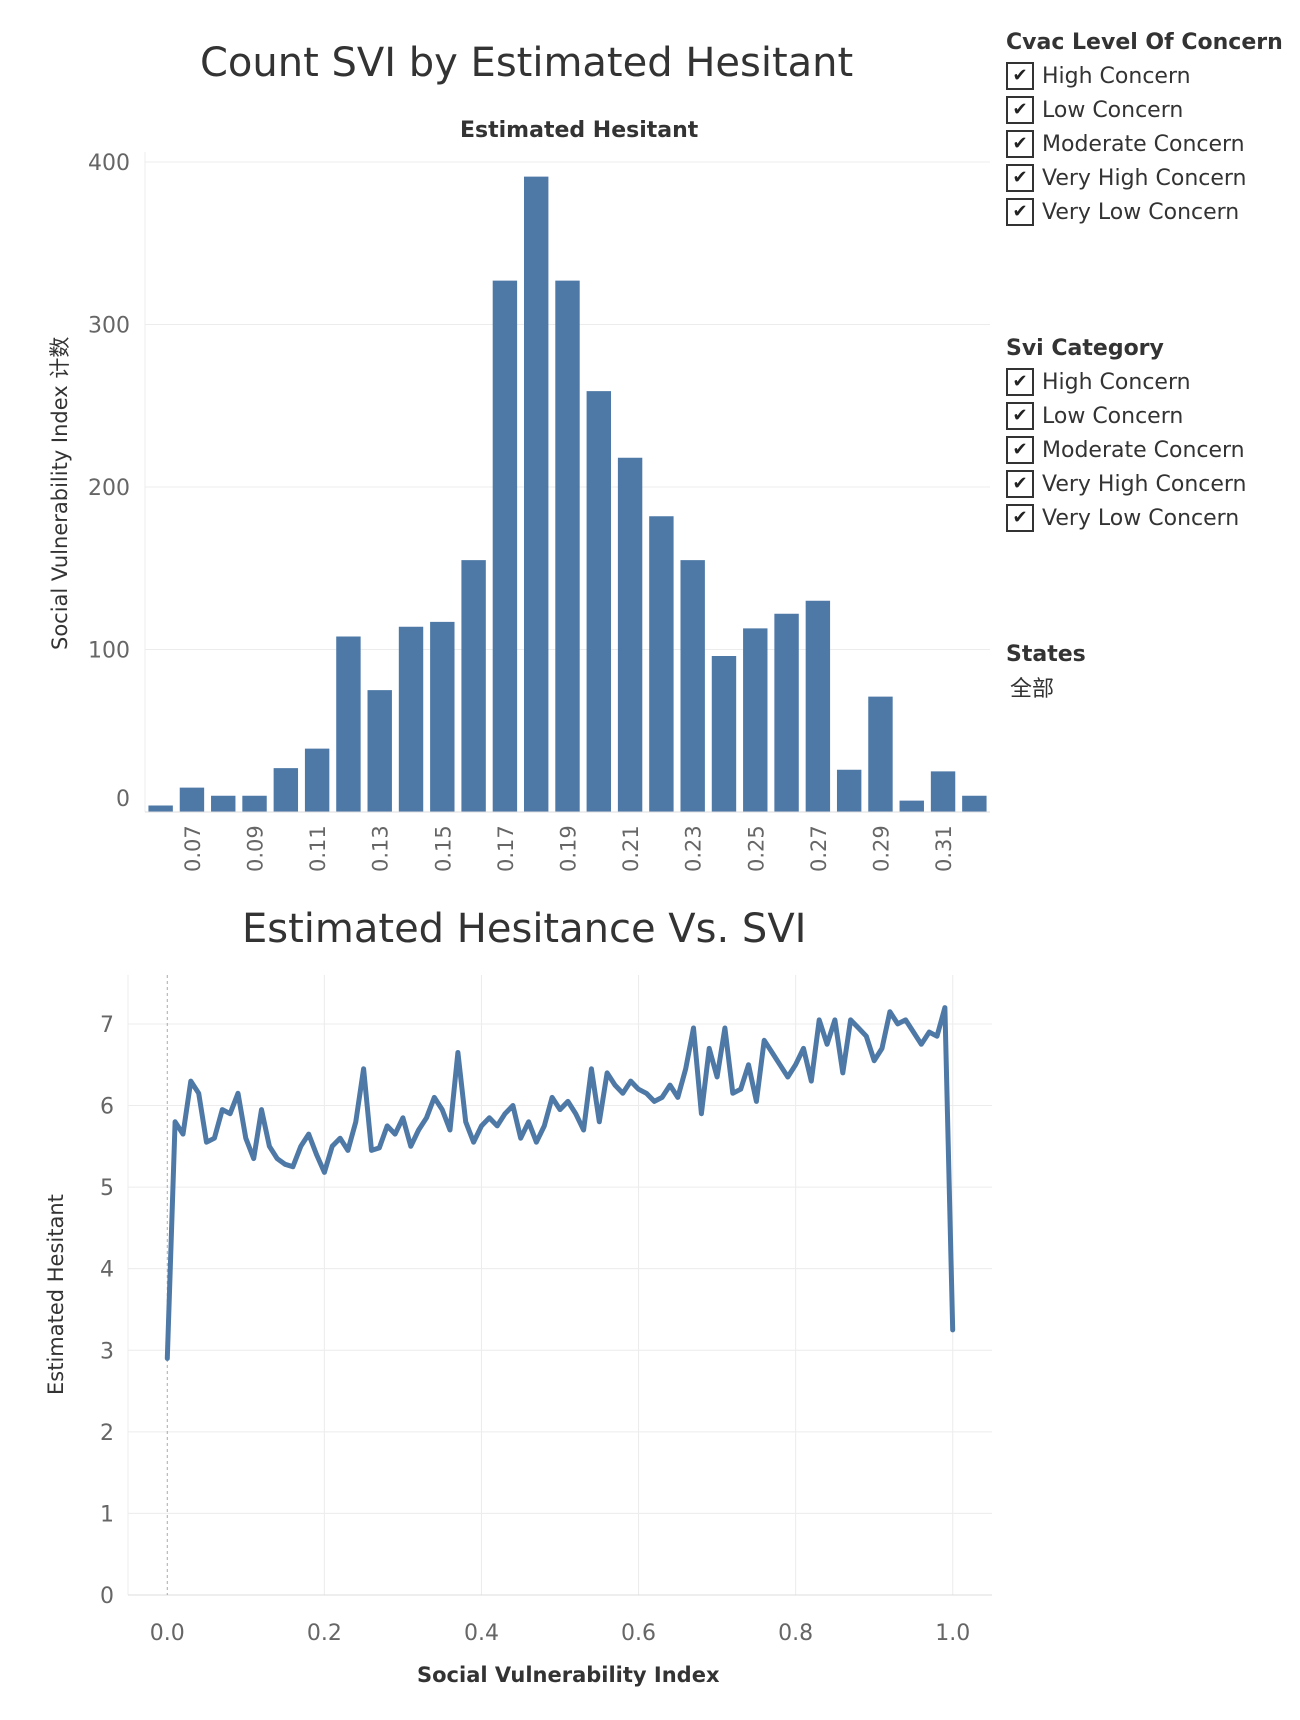 Image resolution: width=1300 pixels, height=1720 pixels. Describe the element at coordinates (692, 686) in the screenshot. I see `bar-0.23` at that location.